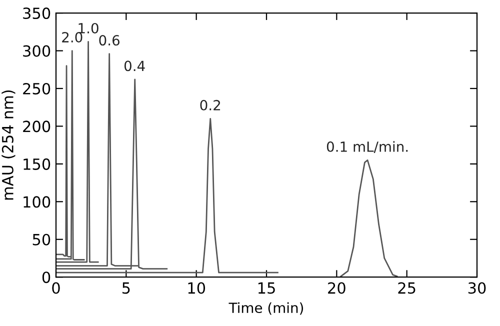 This screenshot has height=326, width=500. Describe the element at coordinates (36, 126) in the screenshot. I see `y-tick-label: 200` at that location.